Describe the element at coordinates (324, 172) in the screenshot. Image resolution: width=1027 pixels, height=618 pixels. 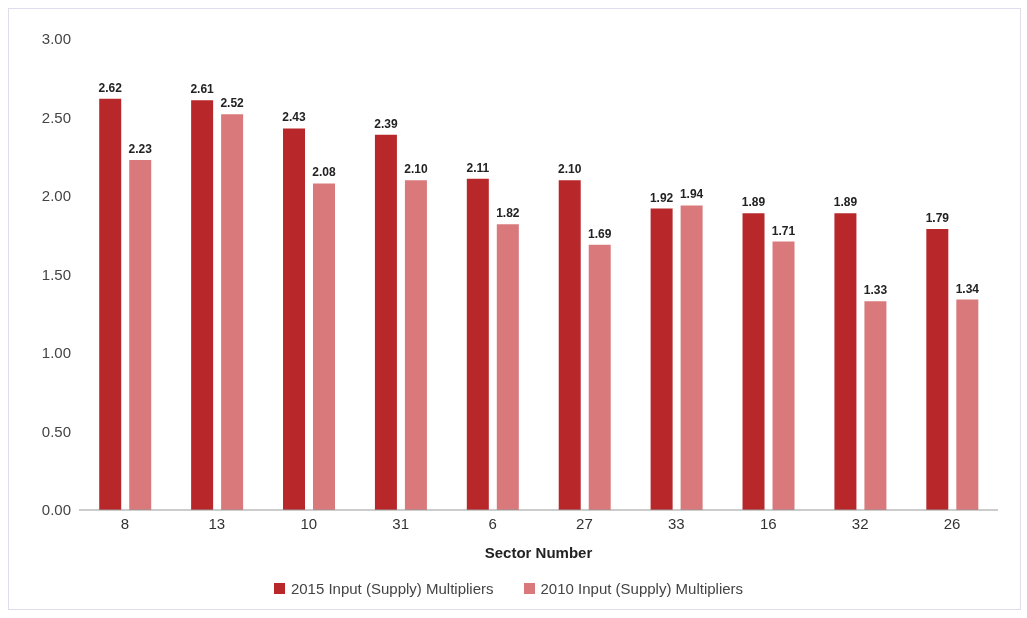
I see `data-label: 2.08` at that location.